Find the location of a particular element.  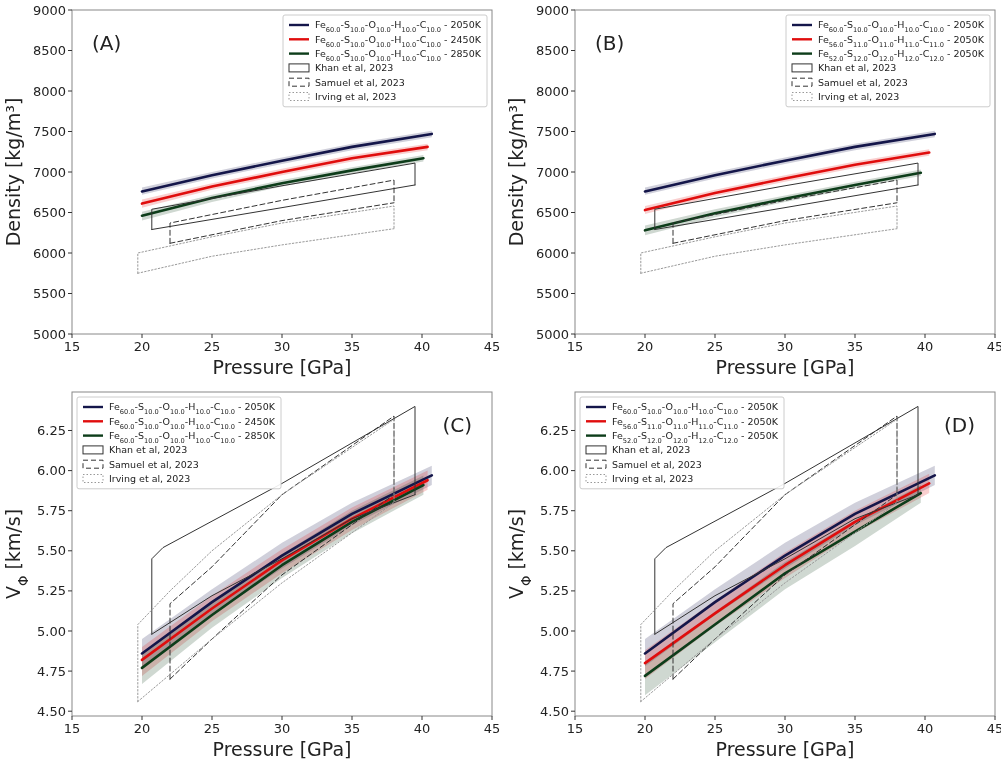

annotation: (D) is located at coordinates (959, 425).